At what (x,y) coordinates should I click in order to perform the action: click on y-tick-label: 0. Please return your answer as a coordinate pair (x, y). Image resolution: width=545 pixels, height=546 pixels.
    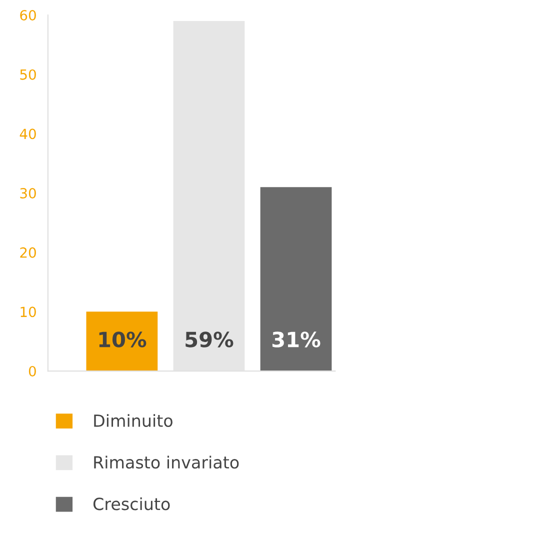
    Looking at the image, I should click on (32, 371).